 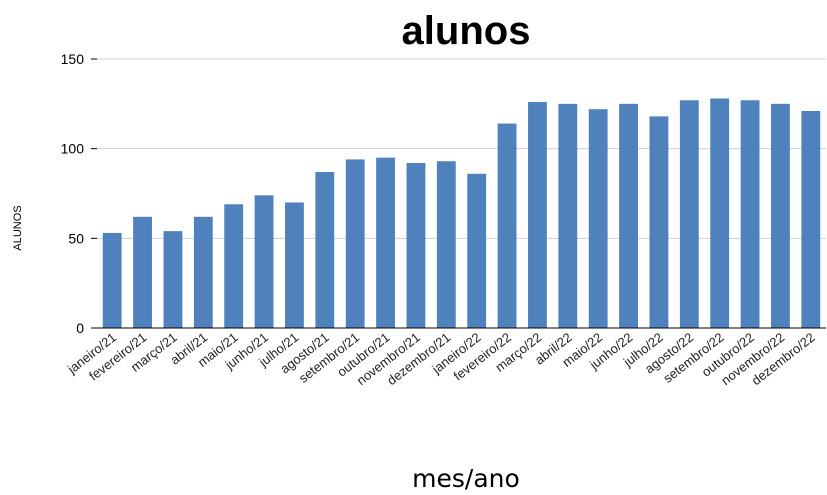 What do you see at coordinates (466, 31) in the screenshot?
I see `chart-title: alunos` at bounding box center [466, 31].